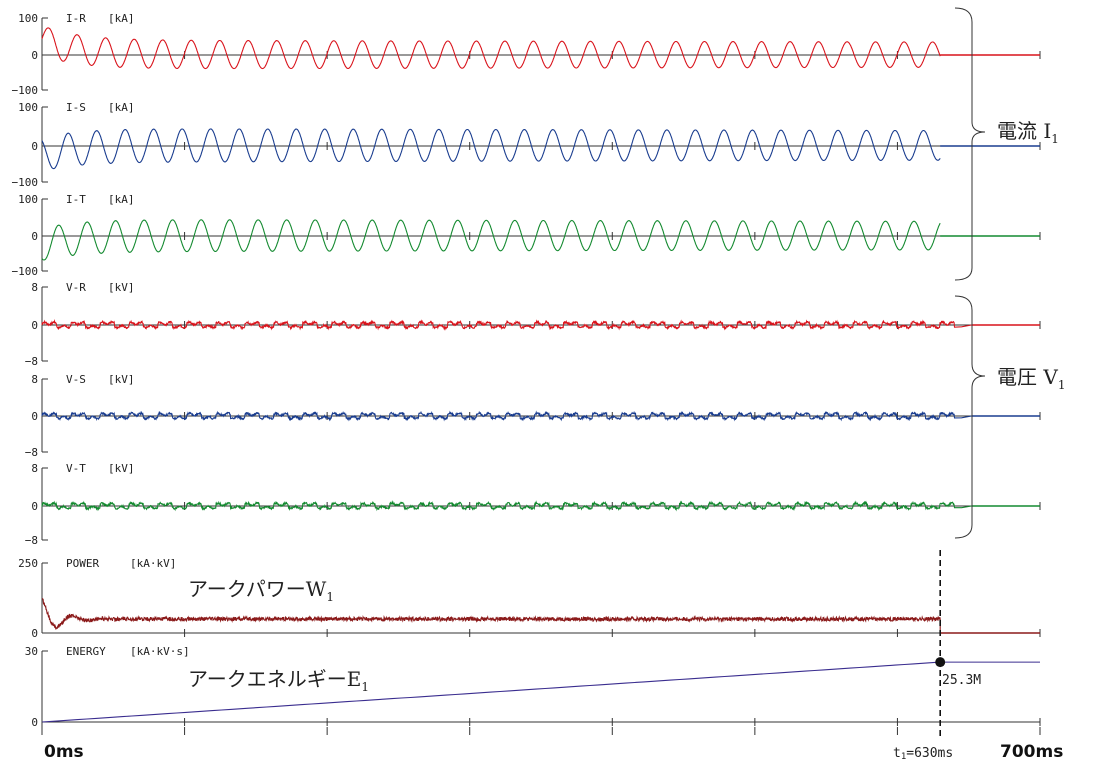  What do you see at coordinates (506, 416) in the screenshot?
I see `series-line-vs` at bounding box center [506, 416].